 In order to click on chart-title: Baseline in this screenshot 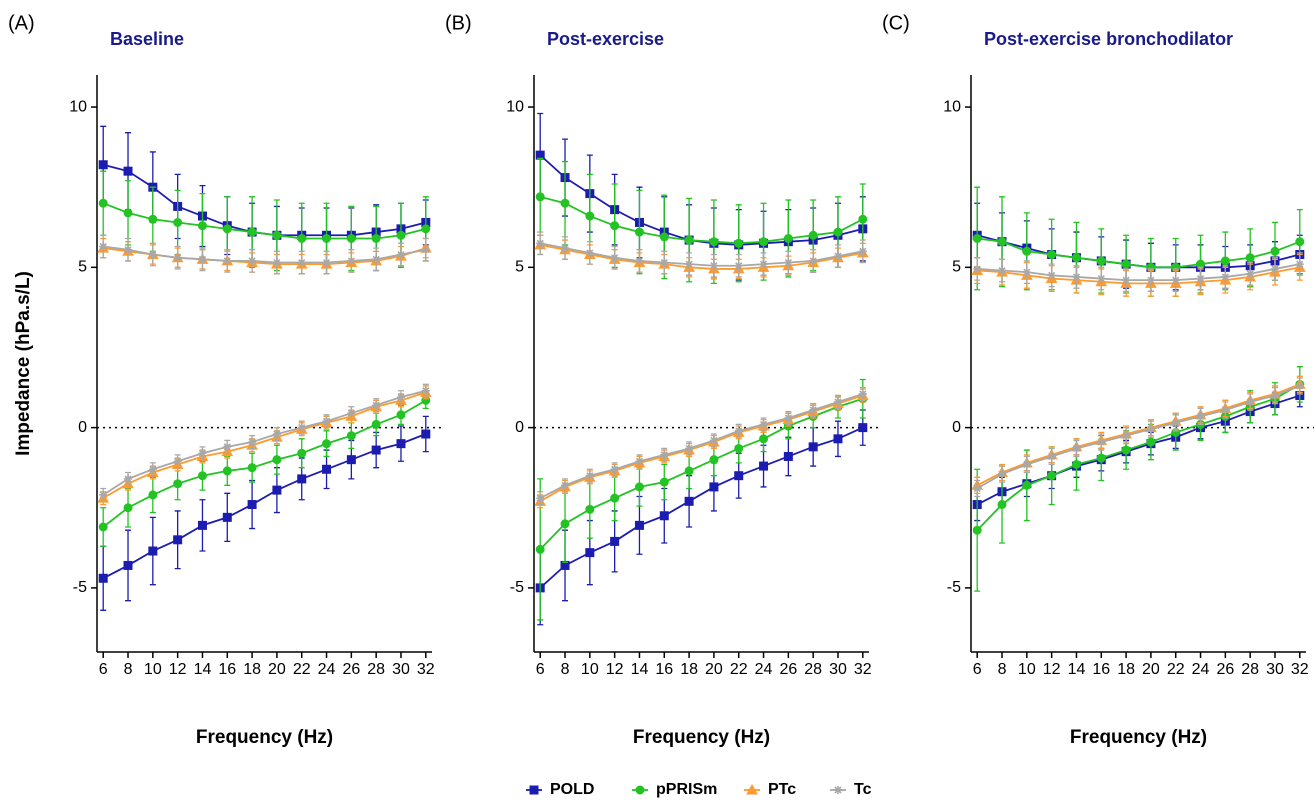, I will do `click(147, 39)`.